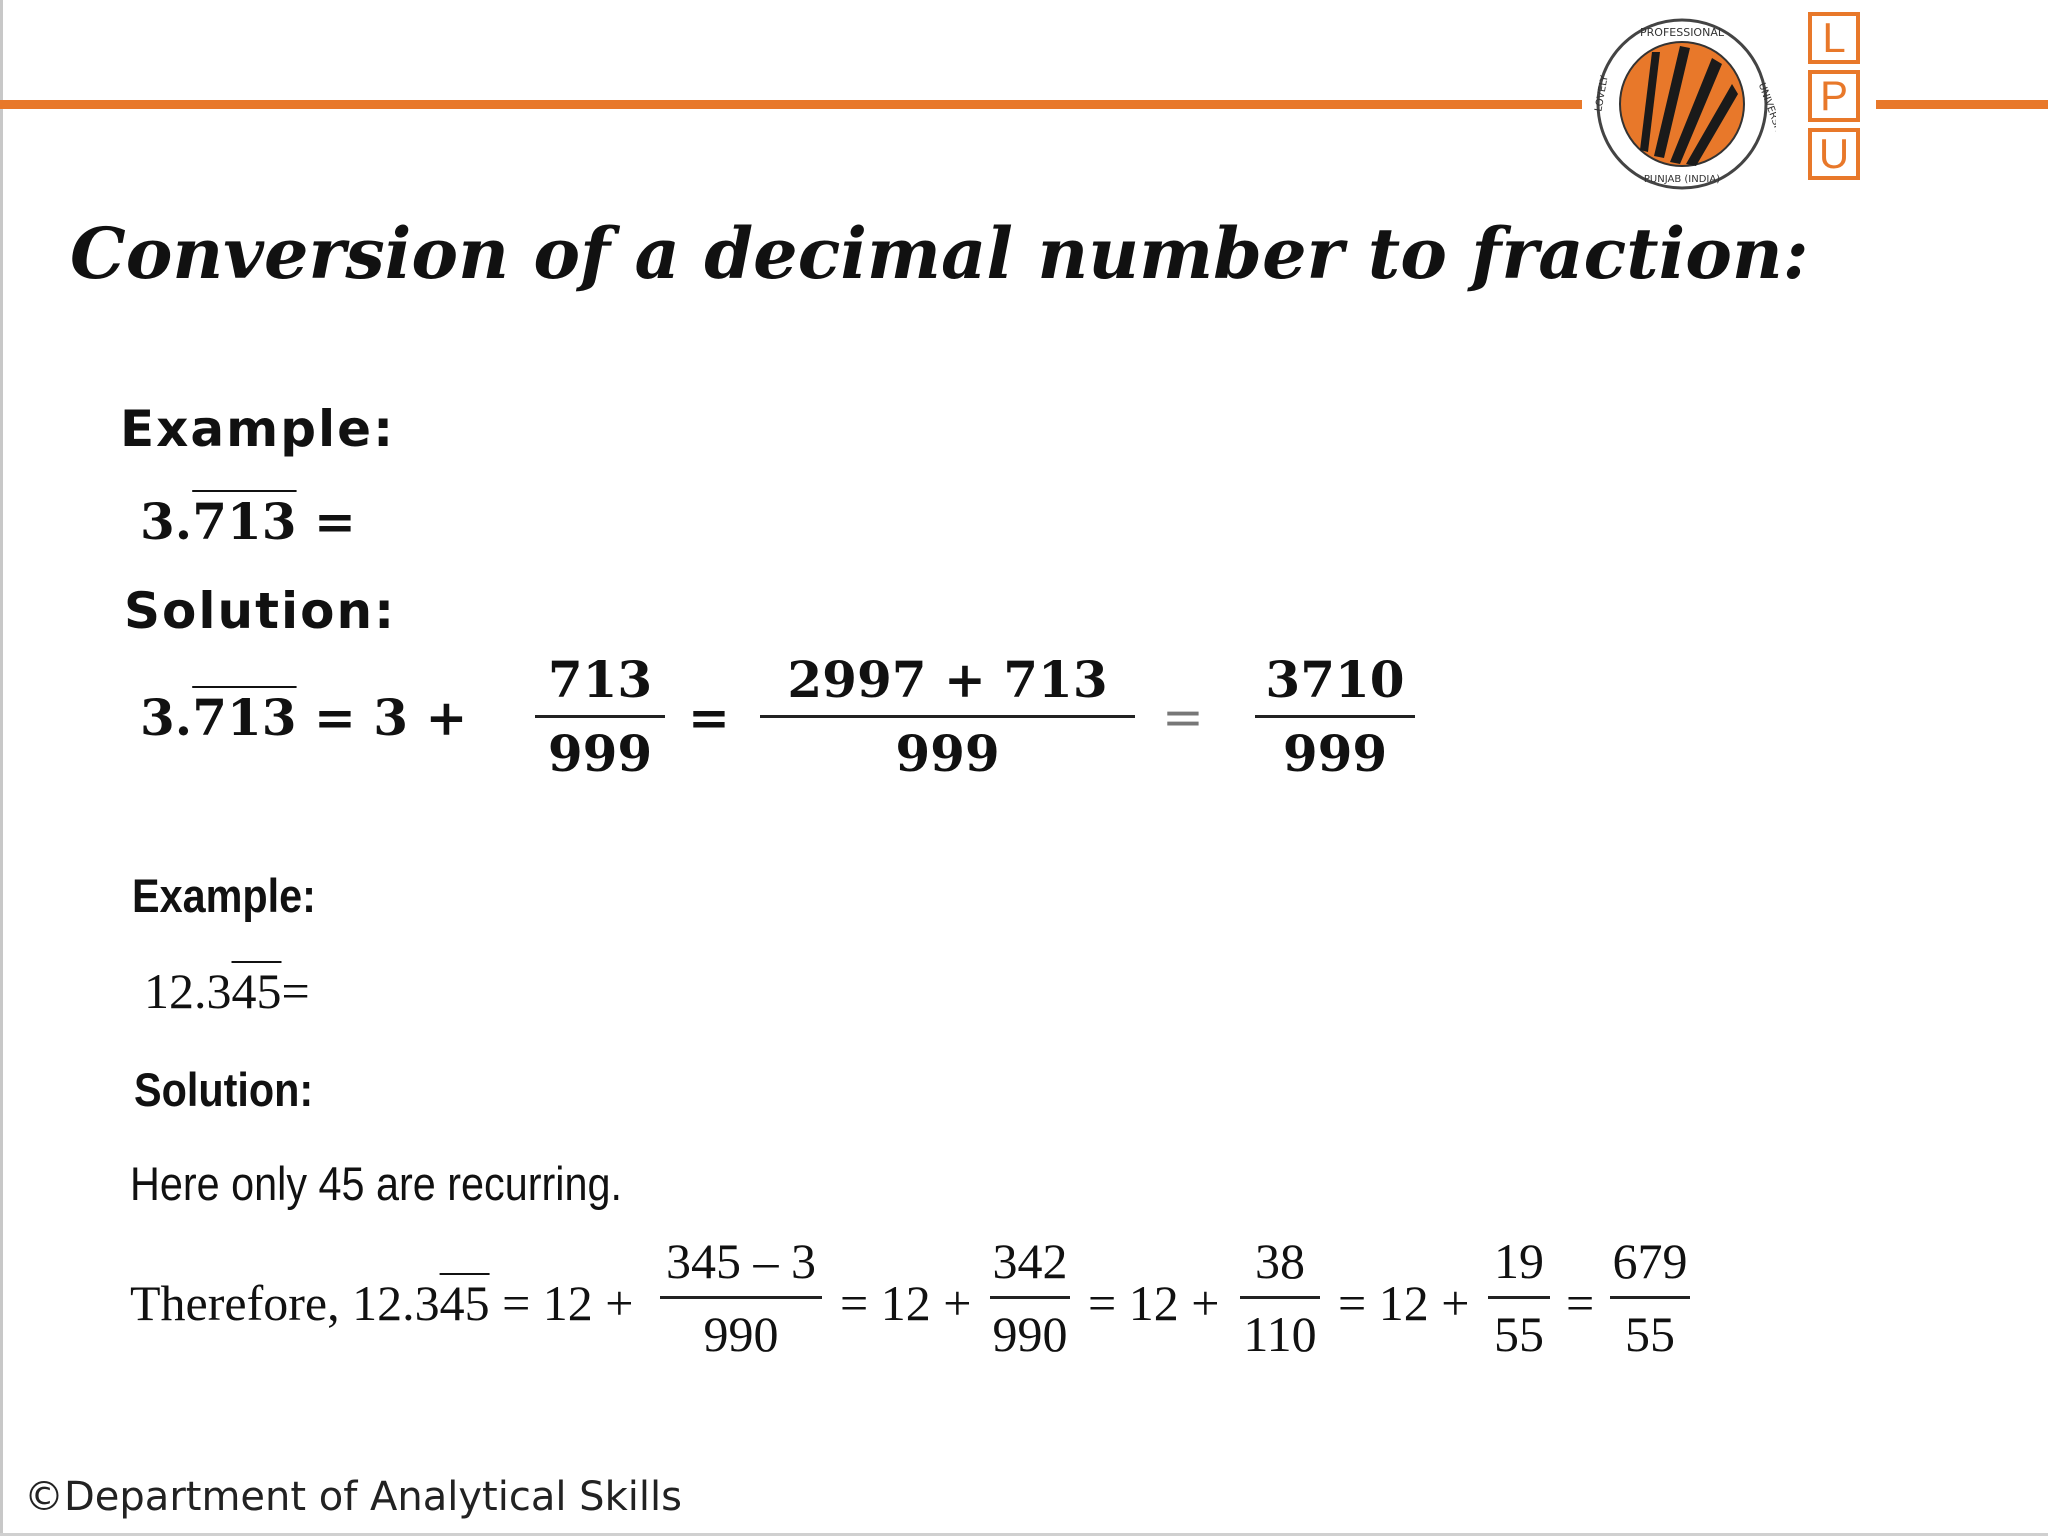 Image resolution: width=2048 pixels, height=1536 pixels. I want to click on lpu-logo: L P U, so click(1834, 99).